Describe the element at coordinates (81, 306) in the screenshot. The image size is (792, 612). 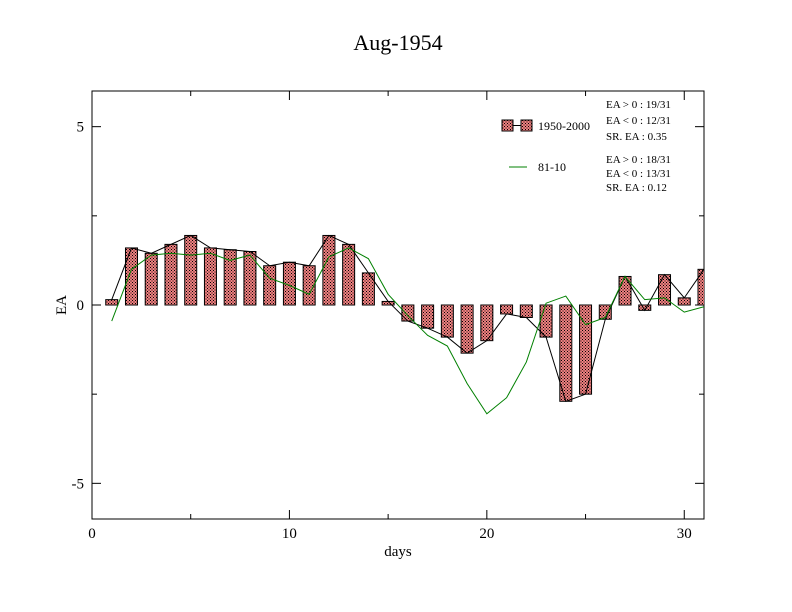
I see `y-tick-label: 0` at that location.